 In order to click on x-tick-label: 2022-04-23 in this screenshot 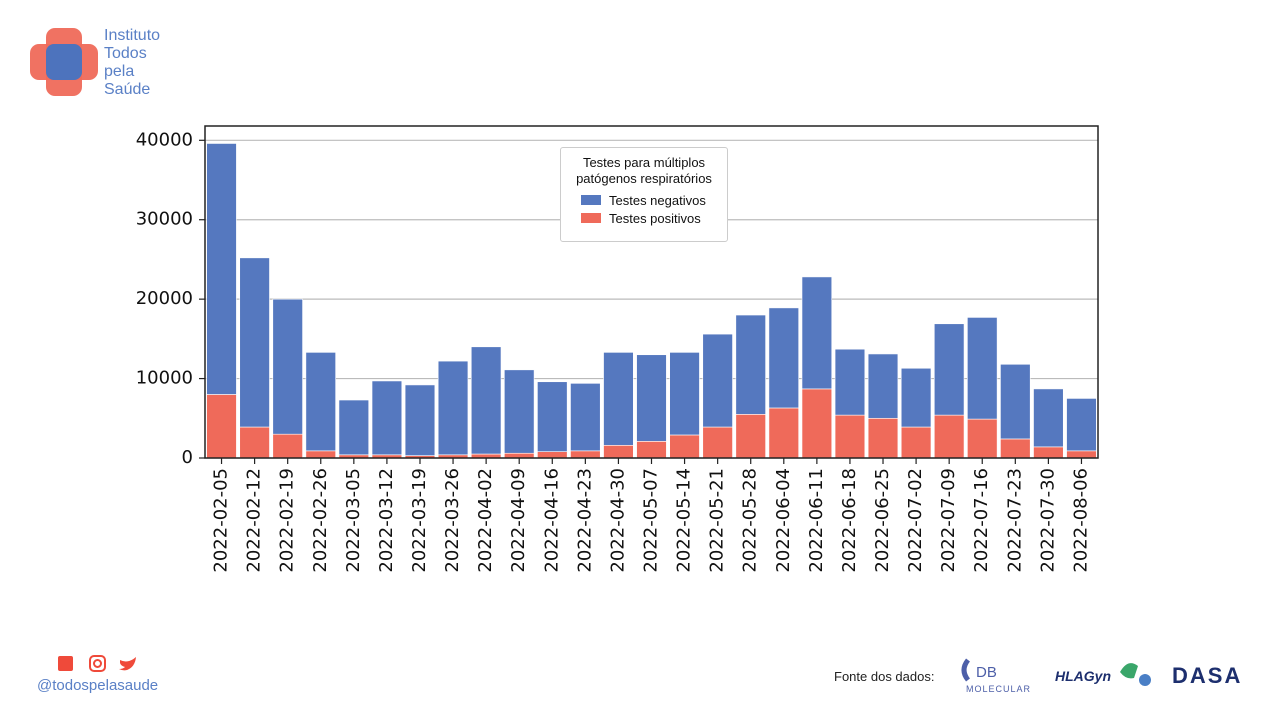, I will do `click(584, 520)`.